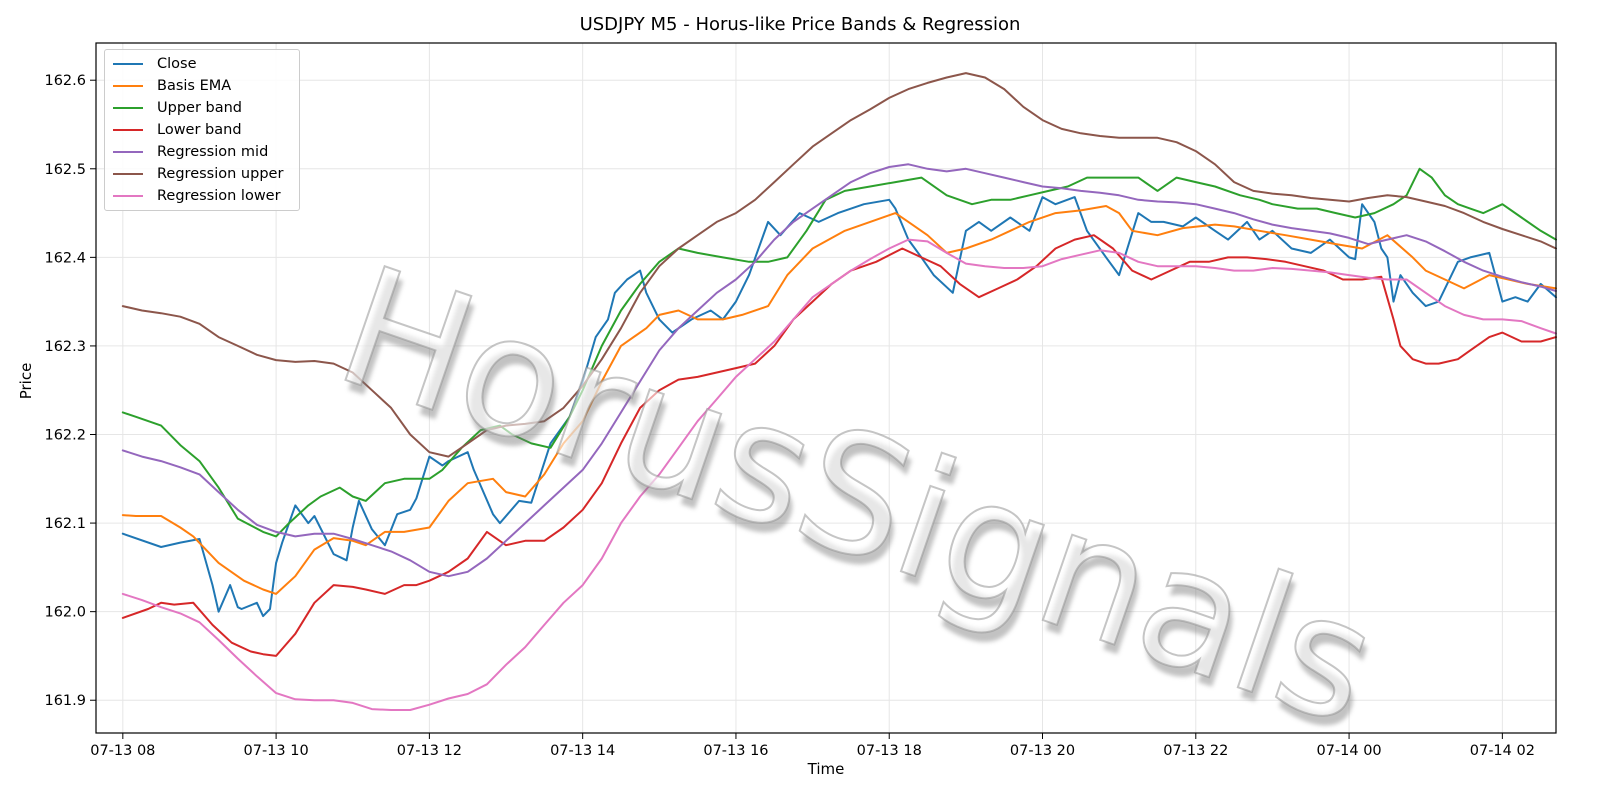  What do you see at coordinates (65, 613) in the screenshot?
I see `y-tick-label: 162.0` at bounding box center [65, 613].